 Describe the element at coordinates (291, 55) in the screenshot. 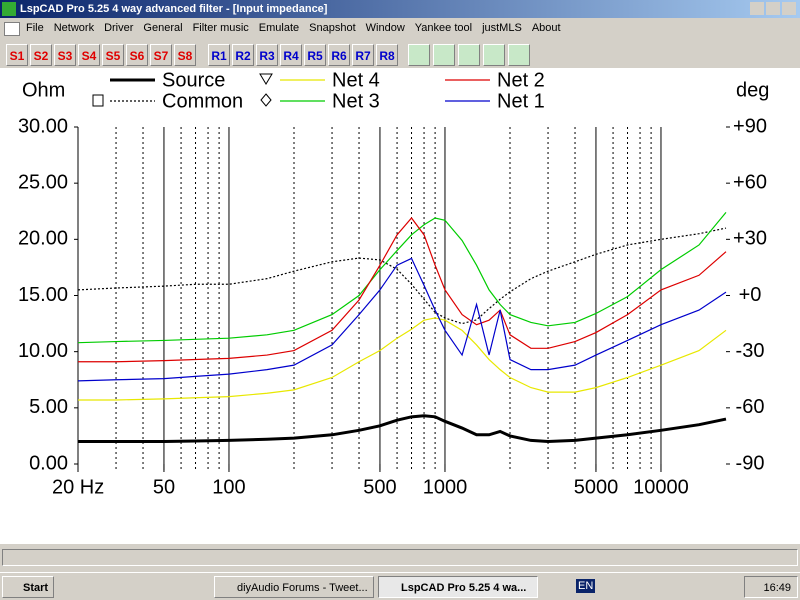

I see `ref-button: R4` at that location.